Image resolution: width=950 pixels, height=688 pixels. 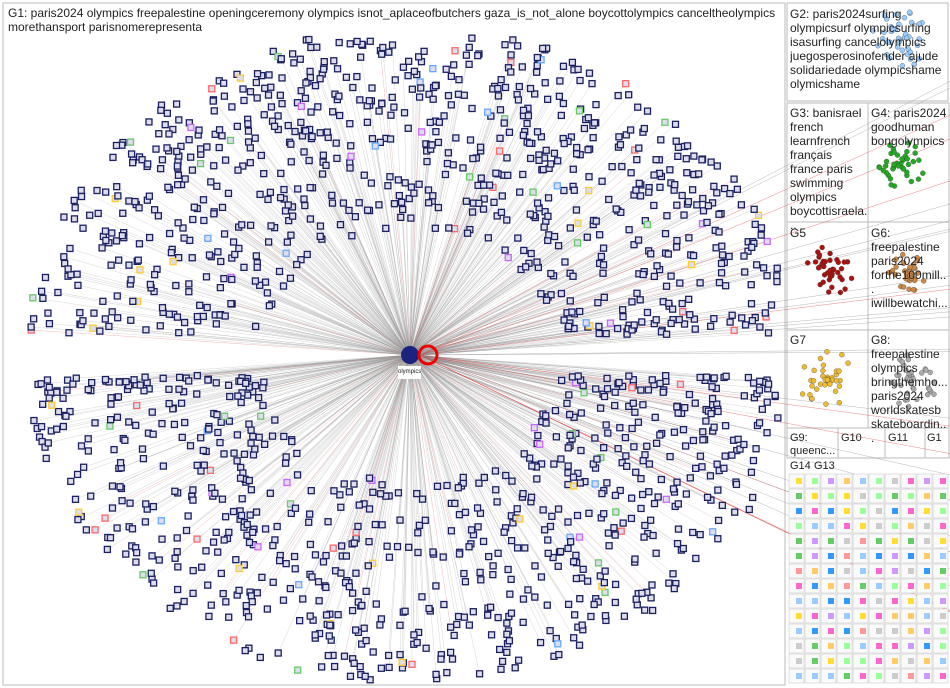 What do you see at coordinates (851, 438) in the screenshot?
I see `group-label: G10` at bounding box center [851, 438].